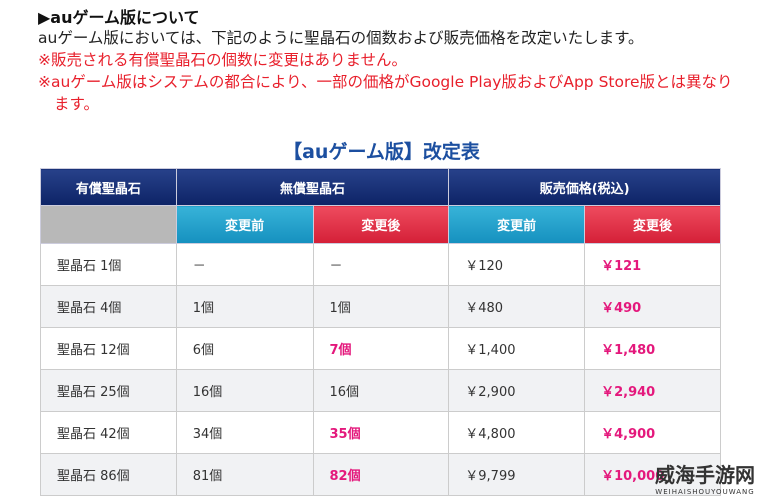 This screenshot has width=763, height=500. I want to click on table-row: 聖晶石 25個 16個 16個 ￥2,900 ￥2,940, so click(380, 390).